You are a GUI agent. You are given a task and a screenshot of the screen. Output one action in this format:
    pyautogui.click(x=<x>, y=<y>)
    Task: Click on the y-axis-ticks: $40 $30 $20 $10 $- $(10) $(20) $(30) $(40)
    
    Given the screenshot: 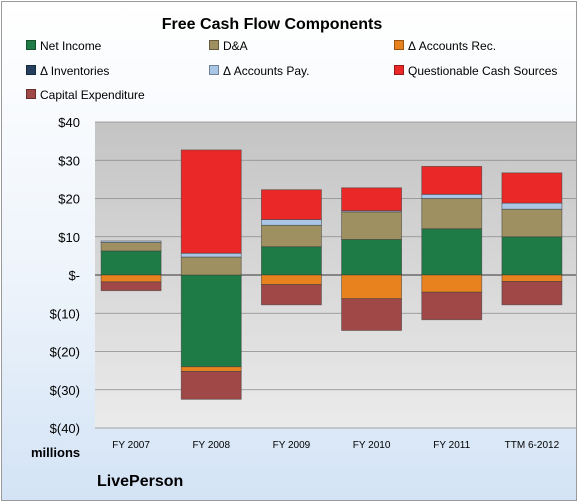 What is the action you would take?
    pyautogui.click(x=65, y=275)
    